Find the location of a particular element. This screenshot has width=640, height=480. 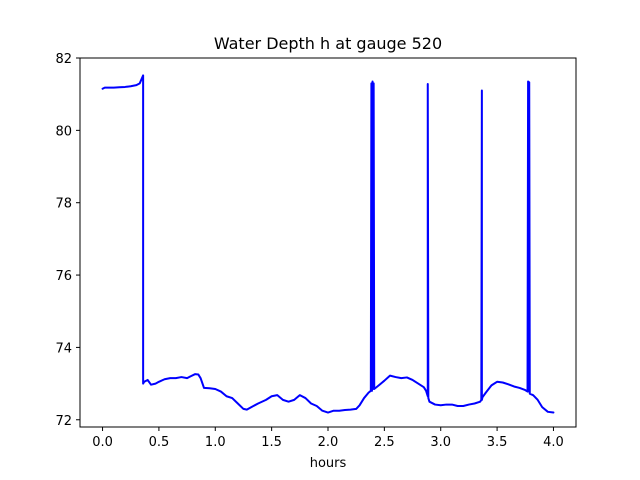

x-tick-label: 3.0 is located at coordinates (440, 442).